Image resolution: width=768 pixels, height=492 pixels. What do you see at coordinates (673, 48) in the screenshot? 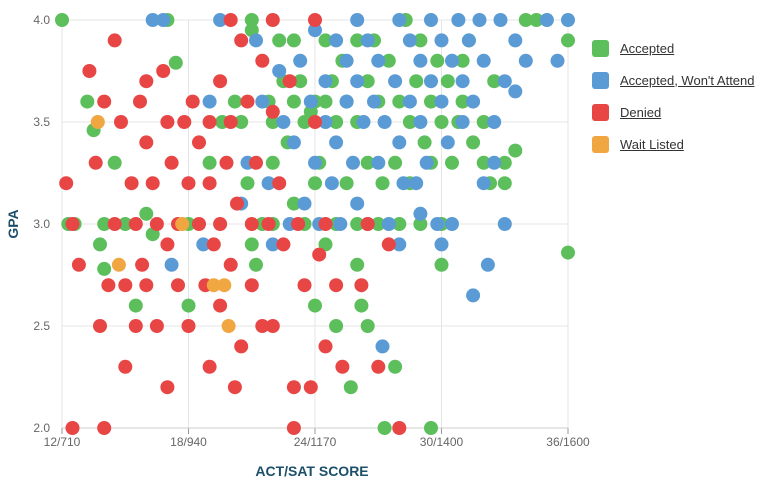
I see `legend-item-accepted: Accepted` at bounding box center [673, 48].